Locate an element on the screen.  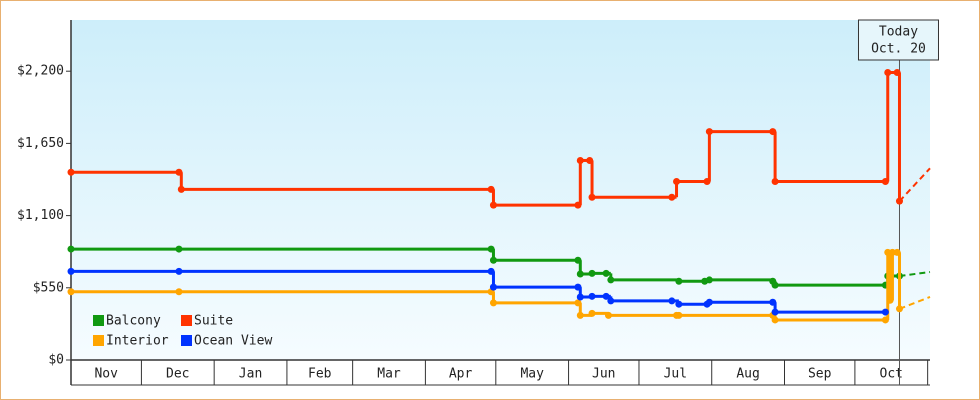
legend-label: Suite is located at coordinates (213, 321).